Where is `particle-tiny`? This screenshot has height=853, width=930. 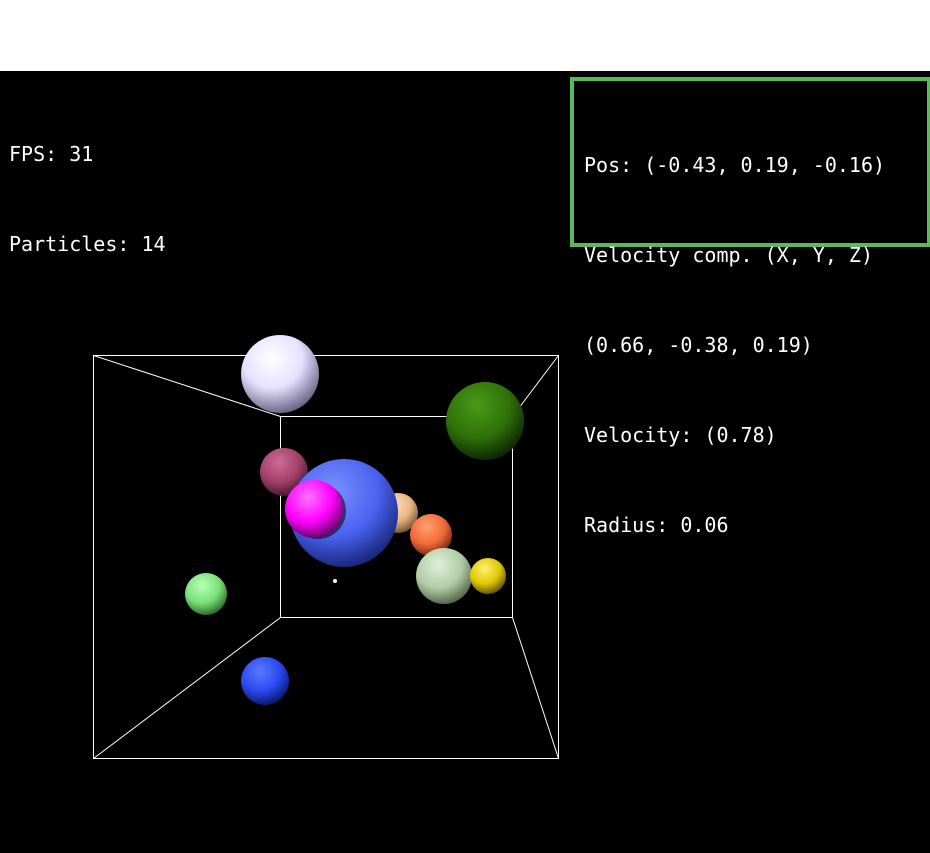
particle-tiny is located at coordinates (335, 581).